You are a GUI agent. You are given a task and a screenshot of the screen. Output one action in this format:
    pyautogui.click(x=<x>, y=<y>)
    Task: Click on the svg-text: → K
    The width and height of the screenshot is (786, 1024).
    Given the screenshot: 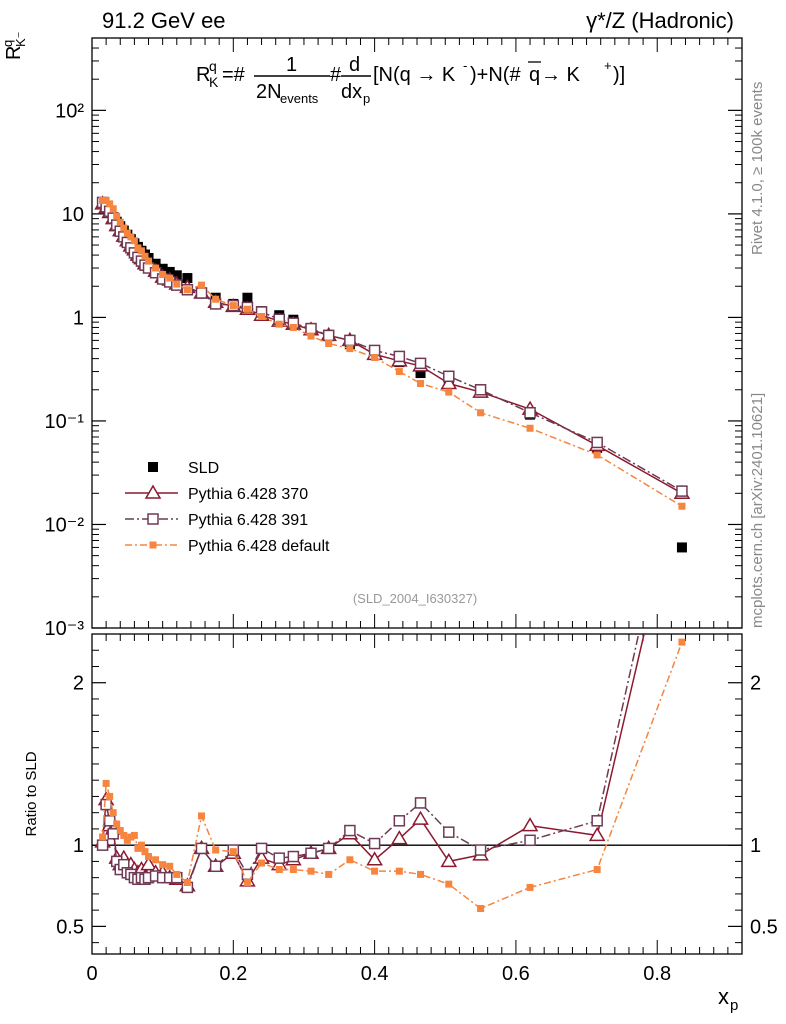 What is the action you would take?
    pyautogui.click(x=561, y=75)
    